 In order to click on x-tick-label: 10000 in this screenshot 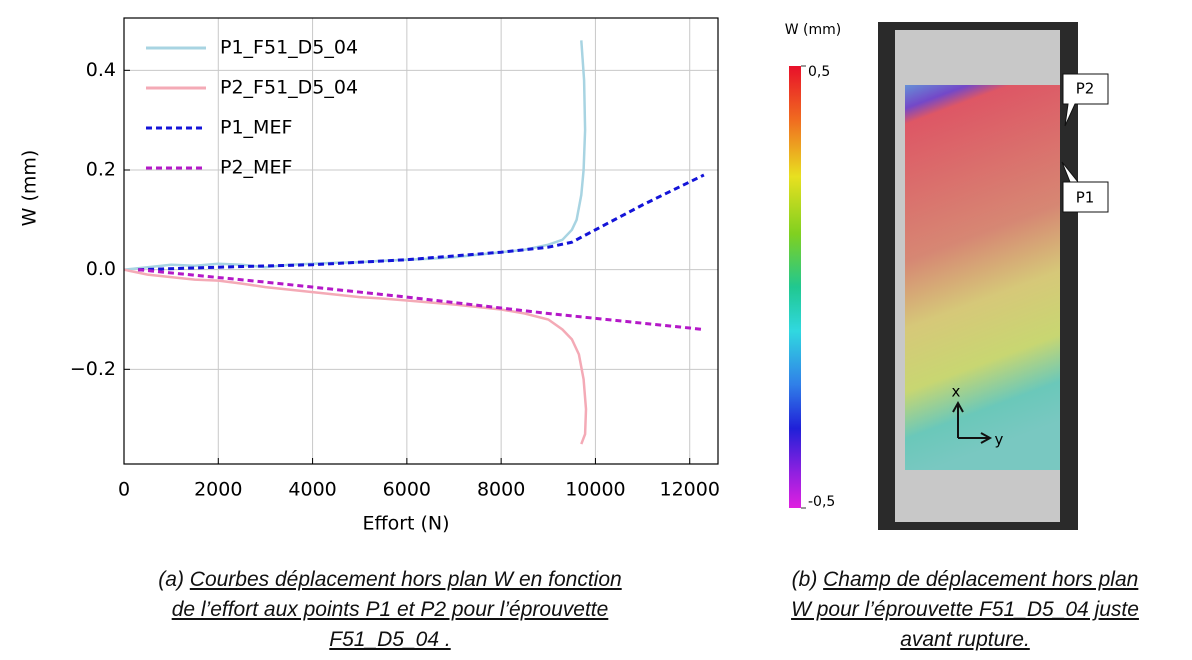, I will do `click(595, 490)`.